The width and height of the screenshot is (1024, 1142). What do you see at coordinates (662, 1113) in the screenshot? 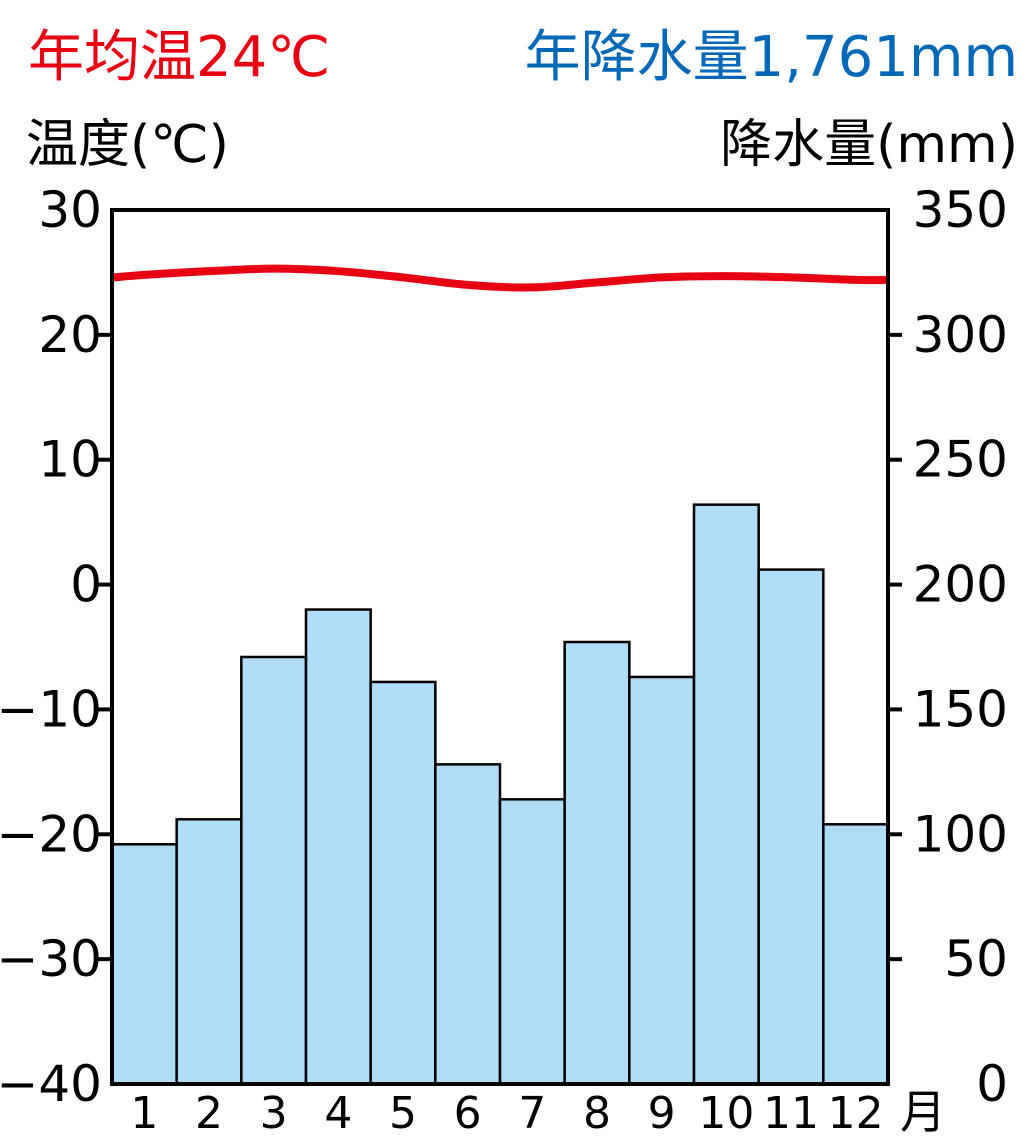
I see `month-label: 9` at bounding box center [662, 1113].